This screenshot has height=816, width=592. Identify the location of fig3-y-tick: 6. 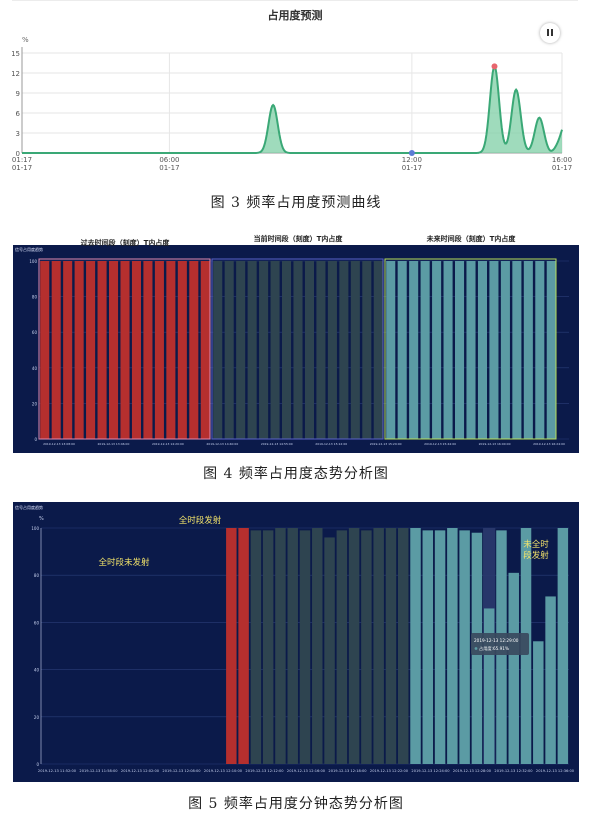
(18, 114).